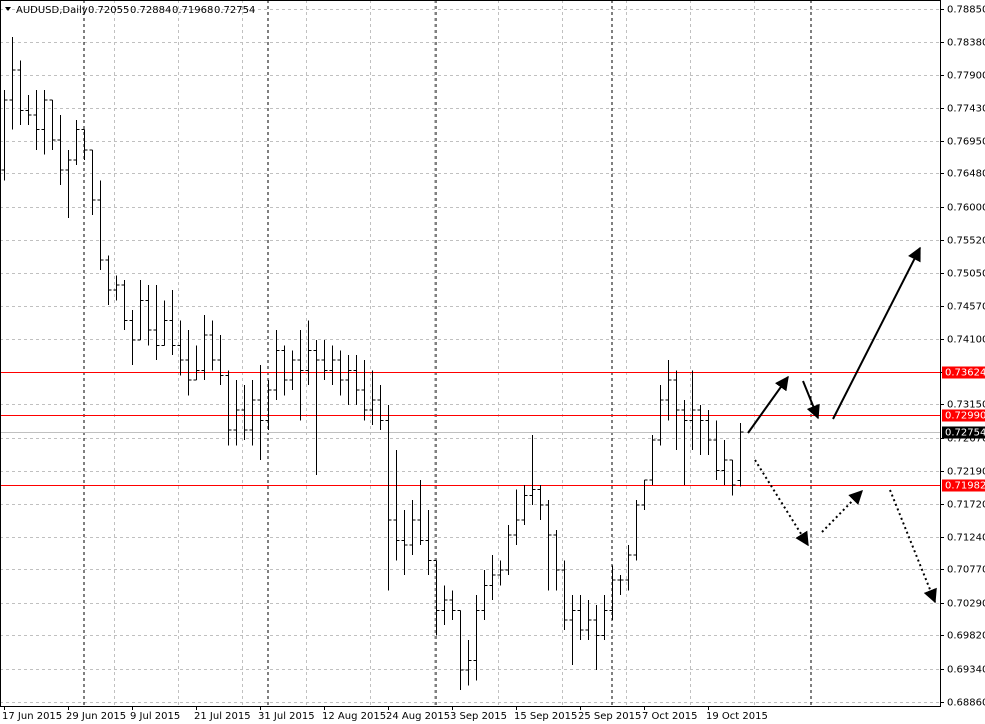  I want to click on y-tick-label: 0.77900, so click(966, 76).